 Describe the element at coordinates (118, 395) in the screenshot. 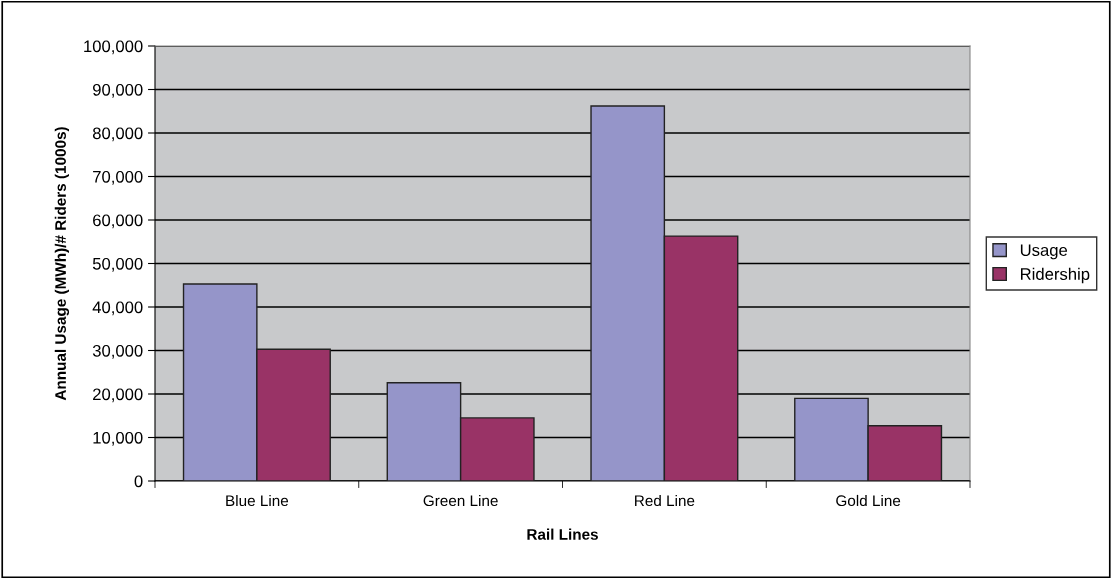

I see `y-tick-label: 20,000` at that location.